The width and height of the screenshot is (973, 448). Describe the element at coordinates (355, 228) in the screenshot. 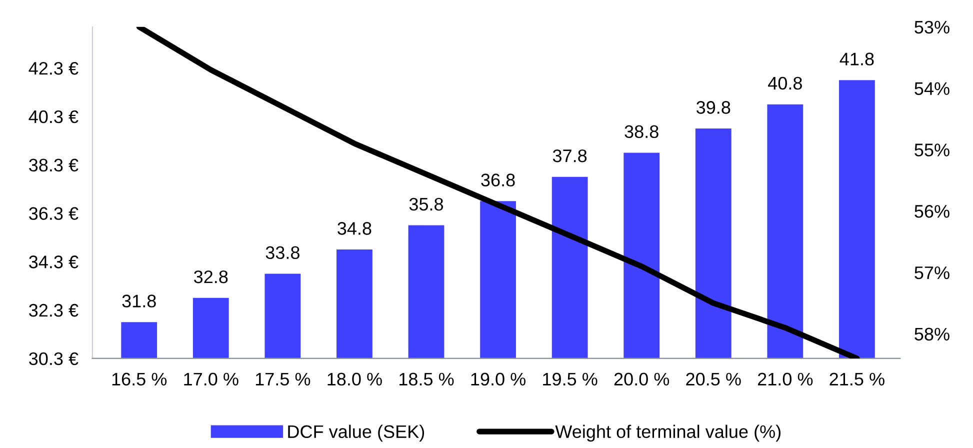

I see `data-label: 34.8` at that location.